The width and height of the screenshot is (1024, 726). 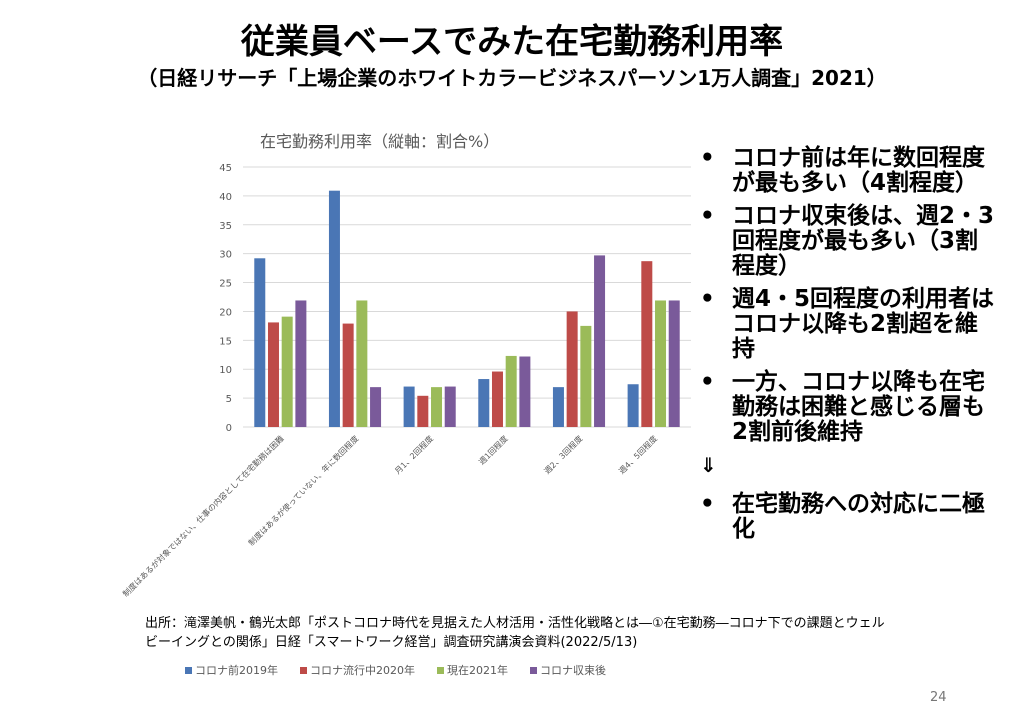 I want to click on bullet-text: 一方、コロナ以降も在宅勤務は困難と感じる層も2割前後維持, so click(x=858, y=407).